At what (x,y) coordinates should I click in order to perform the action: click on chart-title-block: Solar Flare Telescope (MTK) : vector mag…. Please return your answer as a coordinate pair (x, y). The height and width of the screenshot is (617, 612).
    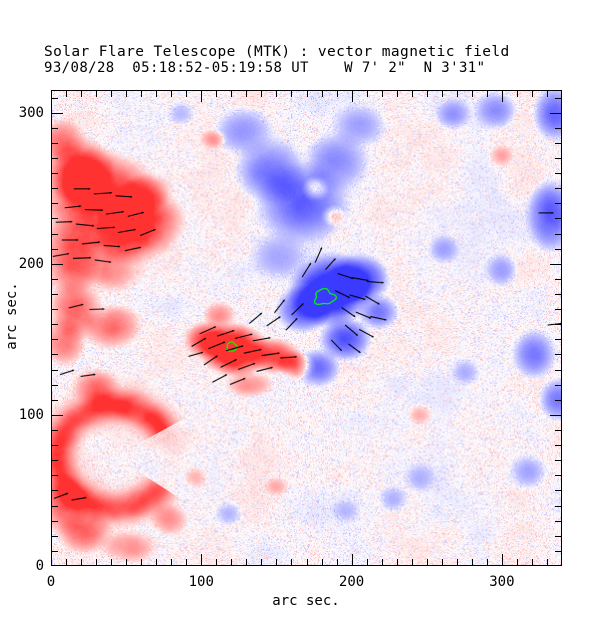
    Looking at the image, I should click on (314, 60).